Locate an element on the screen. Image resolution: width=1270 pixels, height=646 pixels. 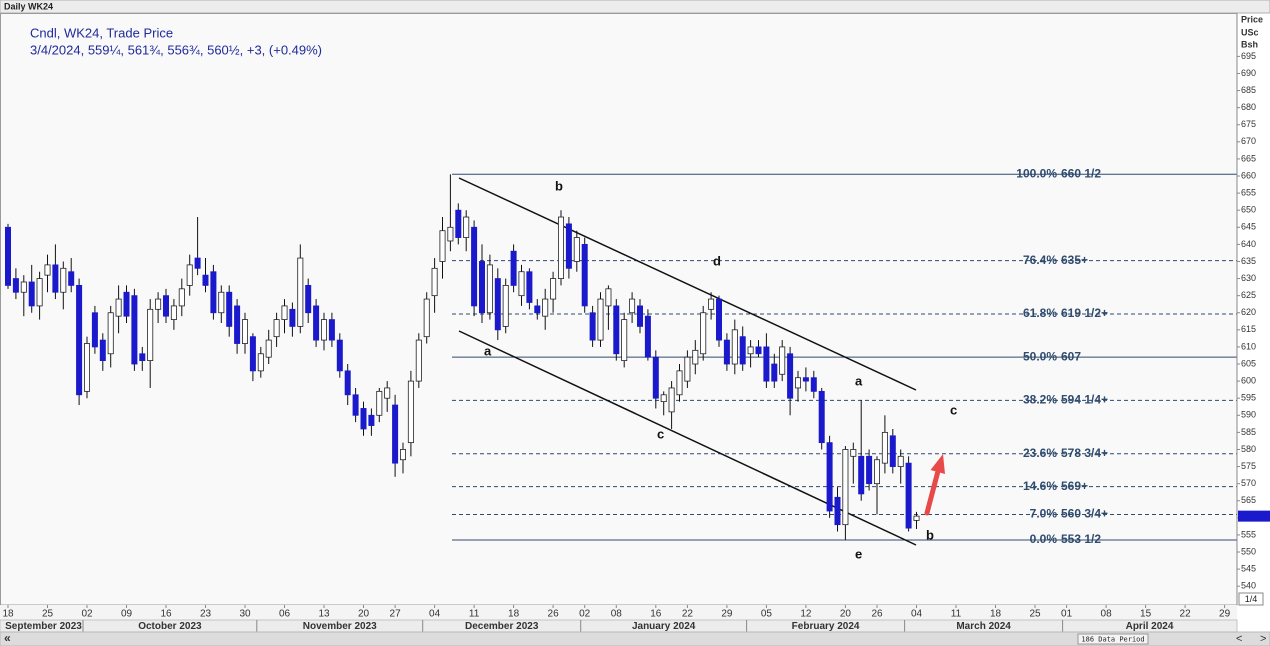
y-tick-label: 575 is located at coordinates (1248, 466).